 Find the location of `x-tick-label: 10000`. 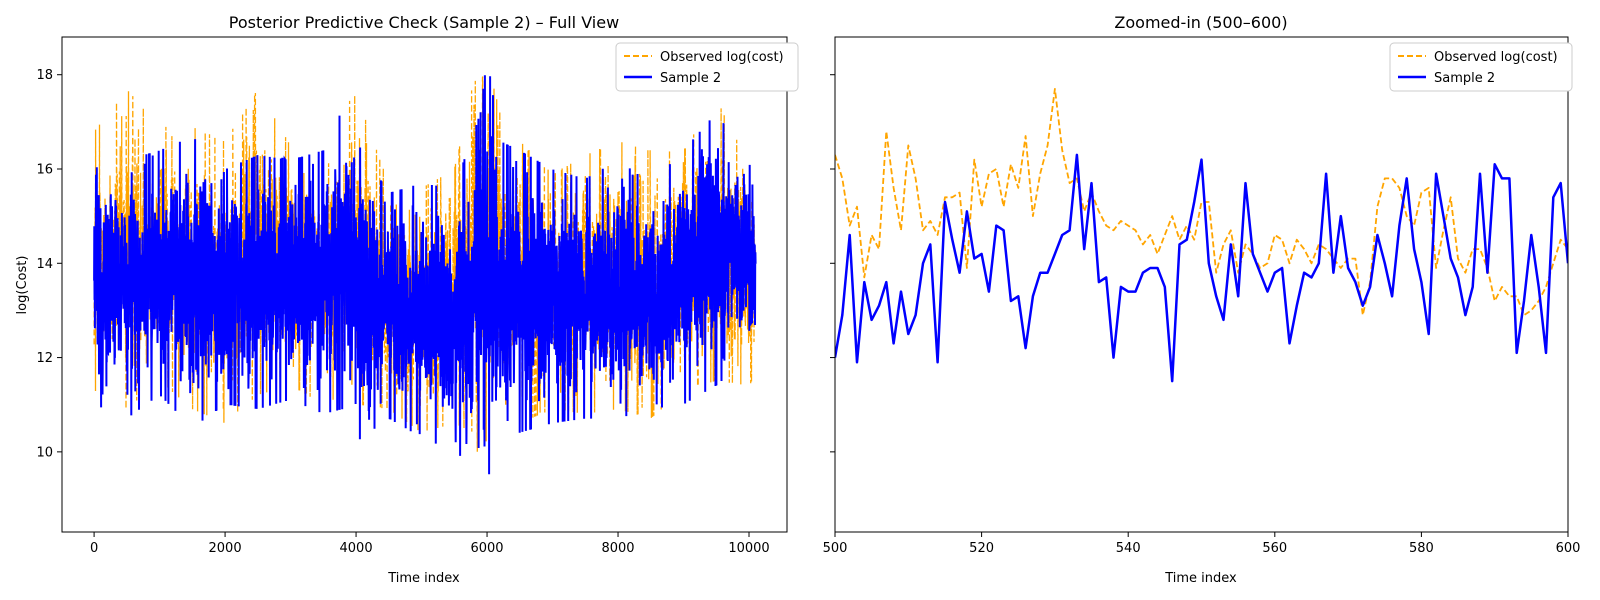

x-tick-label: 10000 is located at coordinates (748, 548).